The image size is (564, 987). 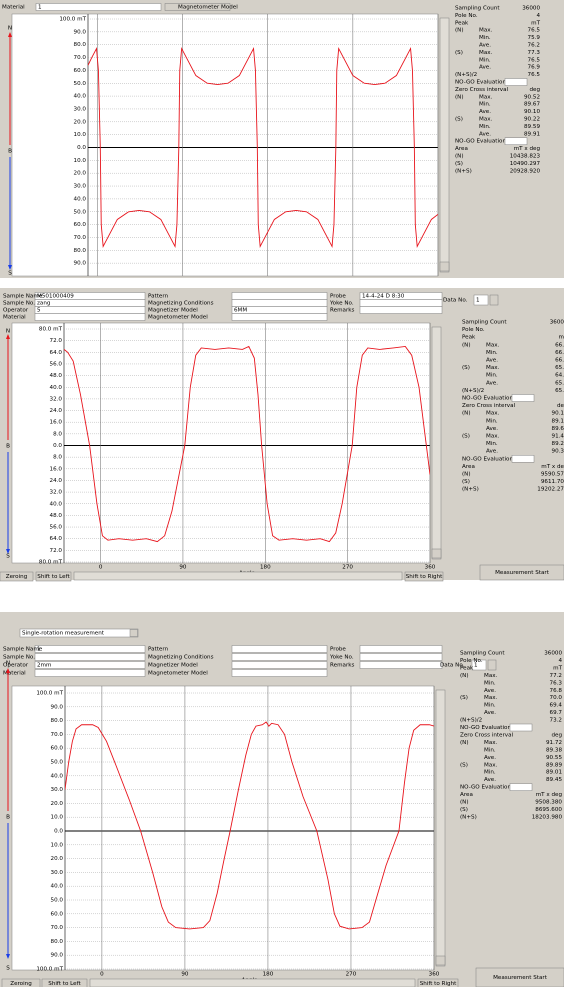 What do you see at coordinates (57, 873) in the screenshot?
I see `y-tick-label: 30.0` at bounding box center [57, 873].